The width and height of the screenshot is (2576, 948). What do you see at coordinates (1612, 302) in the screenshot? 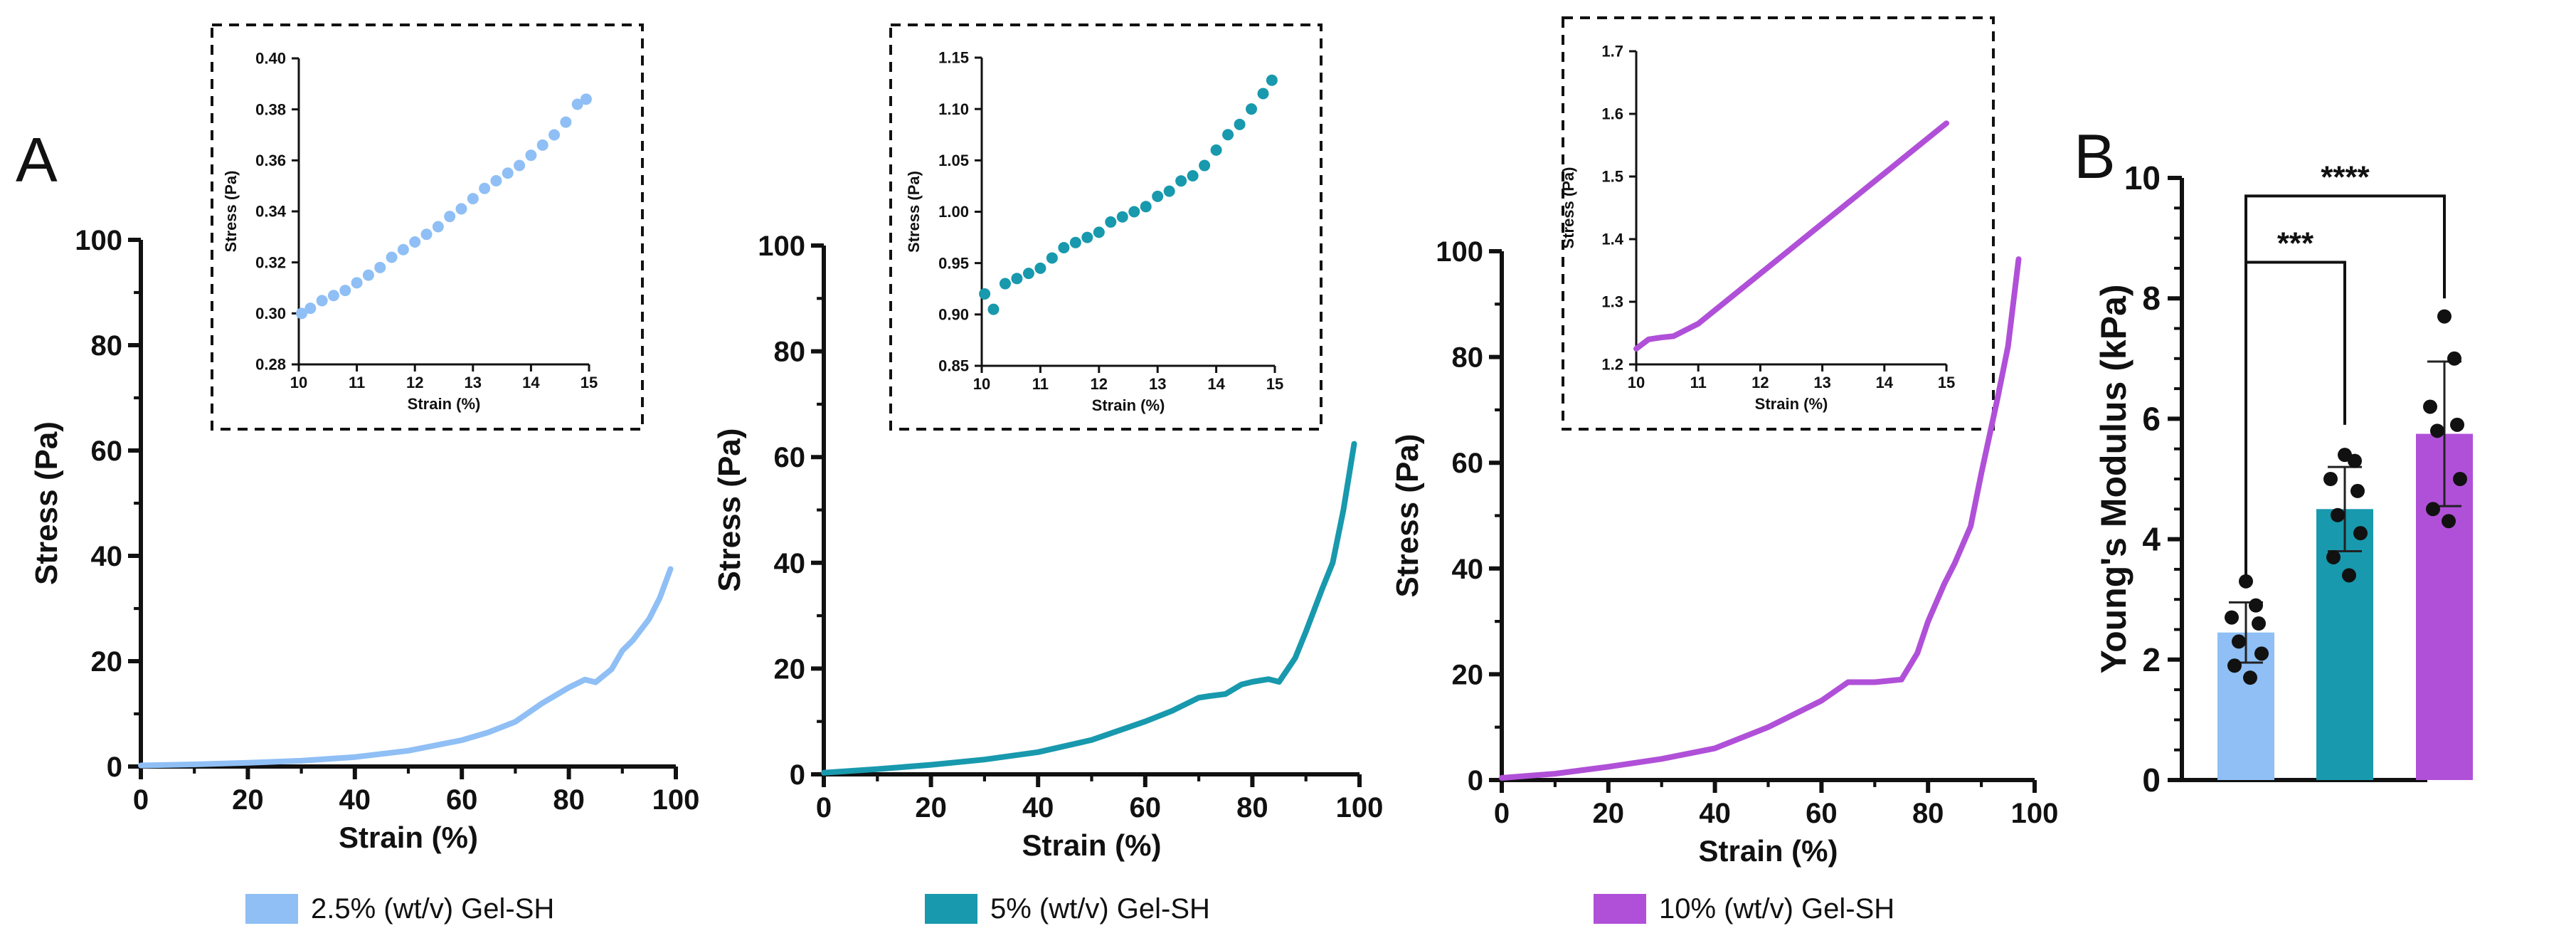
I see `y-tick-label: 1.3` at bounding box center [1612, 302].